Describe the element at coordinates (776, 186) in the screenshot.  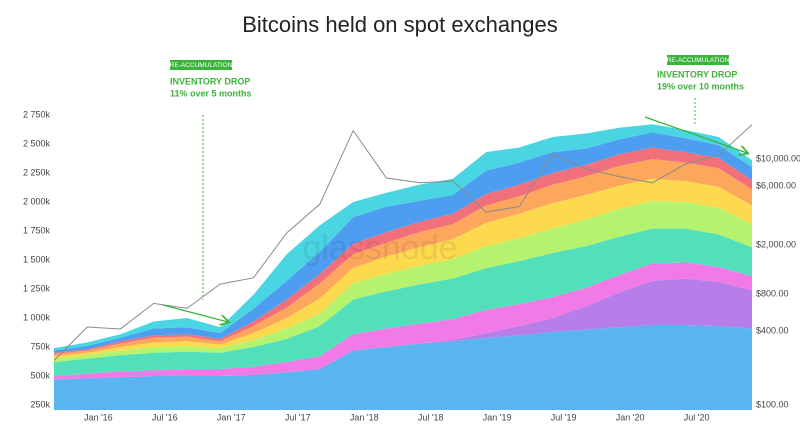
I see `y2-tick-label: $6,000.00` at that location.